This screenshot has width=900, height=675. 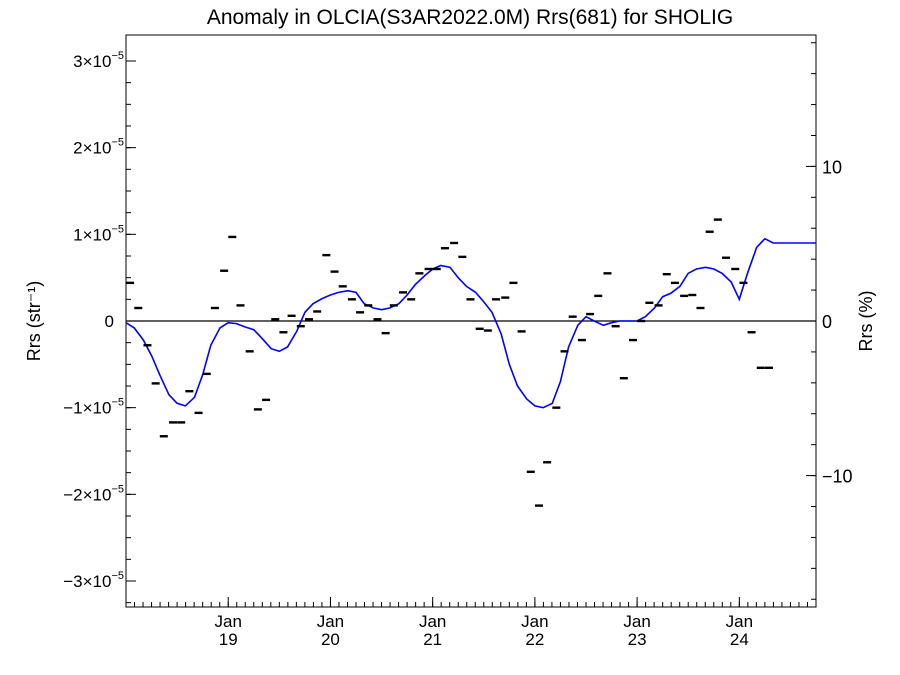 What do you see at coordinates (99, 320) in the screenshot?
I see `y-ticks-left: 3×10⁻⁵ 2×10⁻⁵ 1×10⁻⁵ 0 −1×10⁻⁵ −2×10⁻⁵ −3×10⁻⁵` at bounding box center [99, 320].